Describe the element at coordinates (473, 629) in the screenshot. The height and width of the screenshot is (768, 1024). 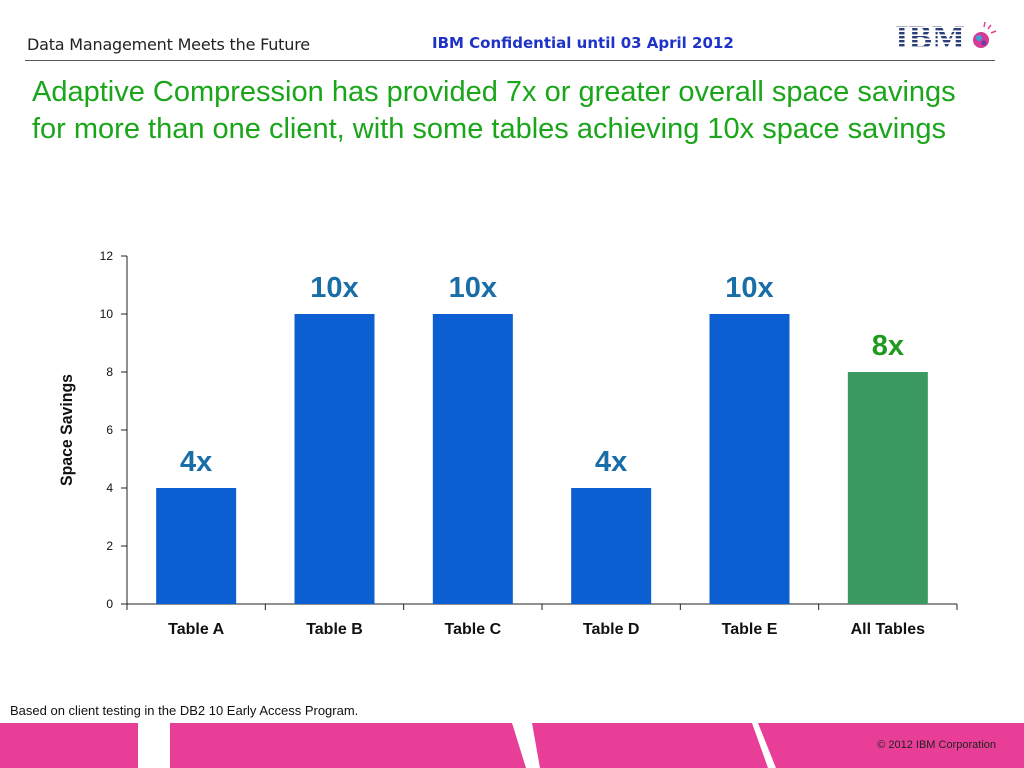
I see `x-tick-label: Table C` at that location.